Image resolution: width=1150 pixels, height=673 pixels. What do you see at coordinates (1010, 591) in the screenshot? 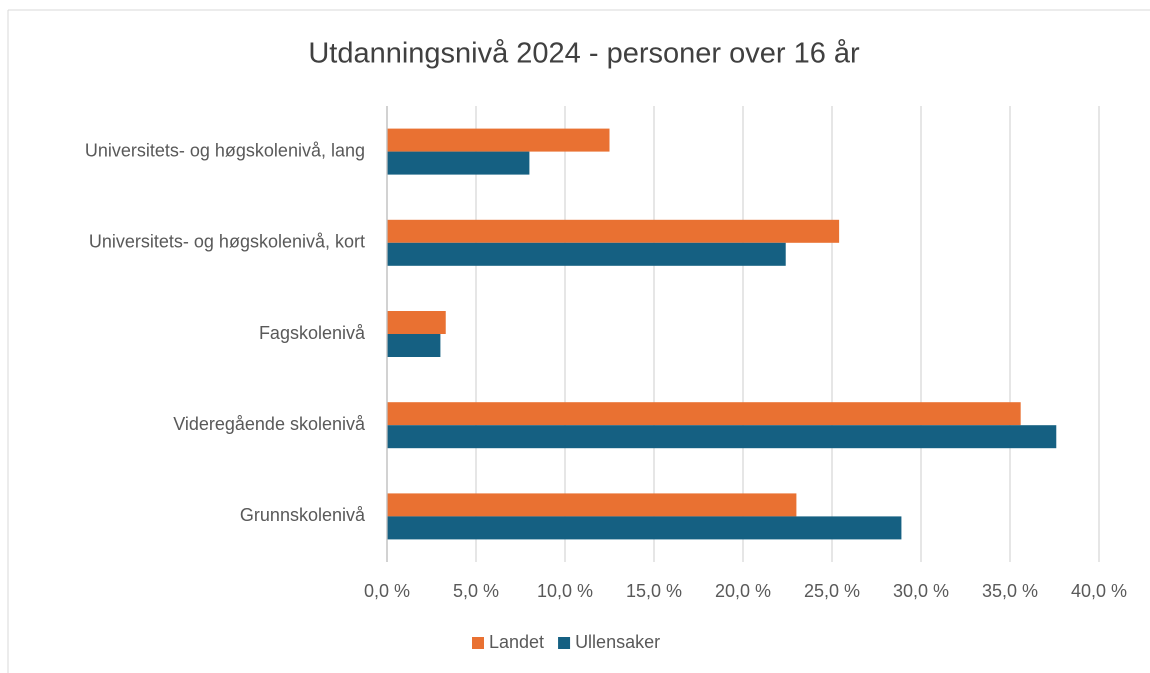
I see `x-tick-label: 35,0 %` at bounding box center [1010, 591].